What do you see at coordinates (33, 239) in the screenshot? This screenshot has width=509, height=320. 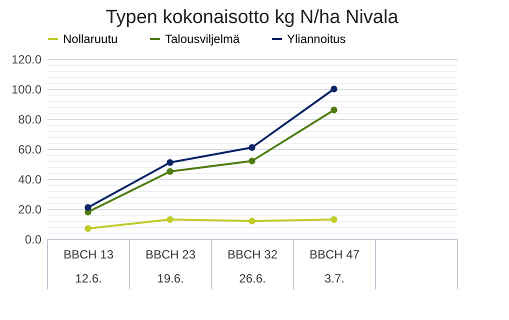 I see `y-tick-label: 0.0` at bounding box center [33, 239].